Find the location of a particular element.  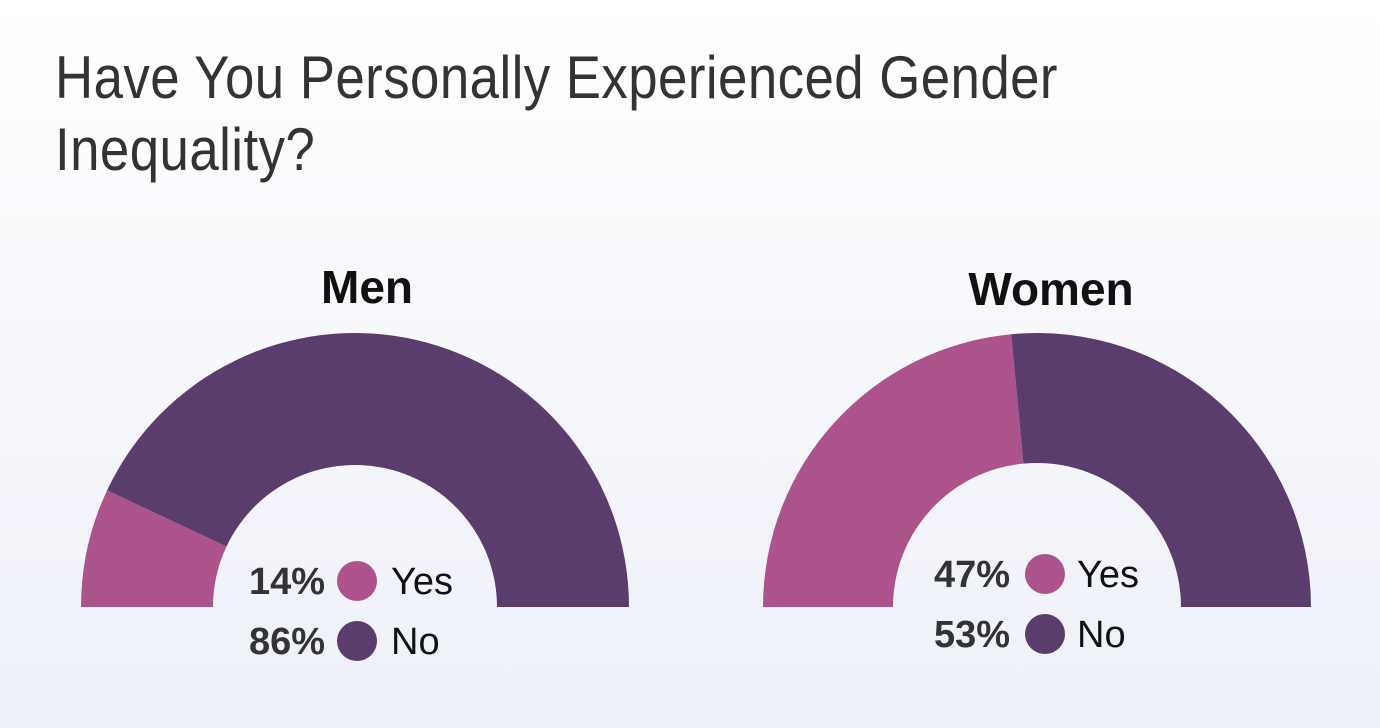

women-value-no: 53% is located at coordinates (972, 635).